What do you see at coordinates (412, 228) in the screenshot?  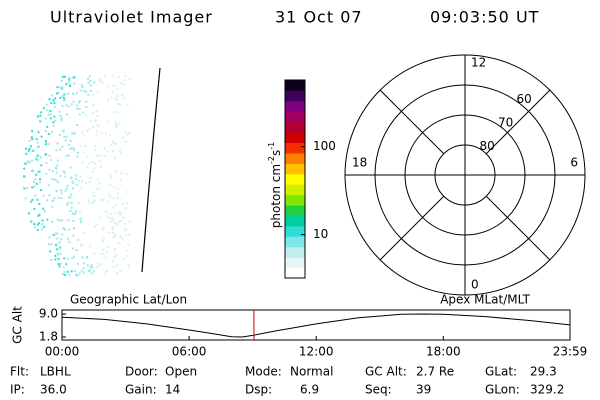 I see `polar-spoke` at bounding box center [412, 228].